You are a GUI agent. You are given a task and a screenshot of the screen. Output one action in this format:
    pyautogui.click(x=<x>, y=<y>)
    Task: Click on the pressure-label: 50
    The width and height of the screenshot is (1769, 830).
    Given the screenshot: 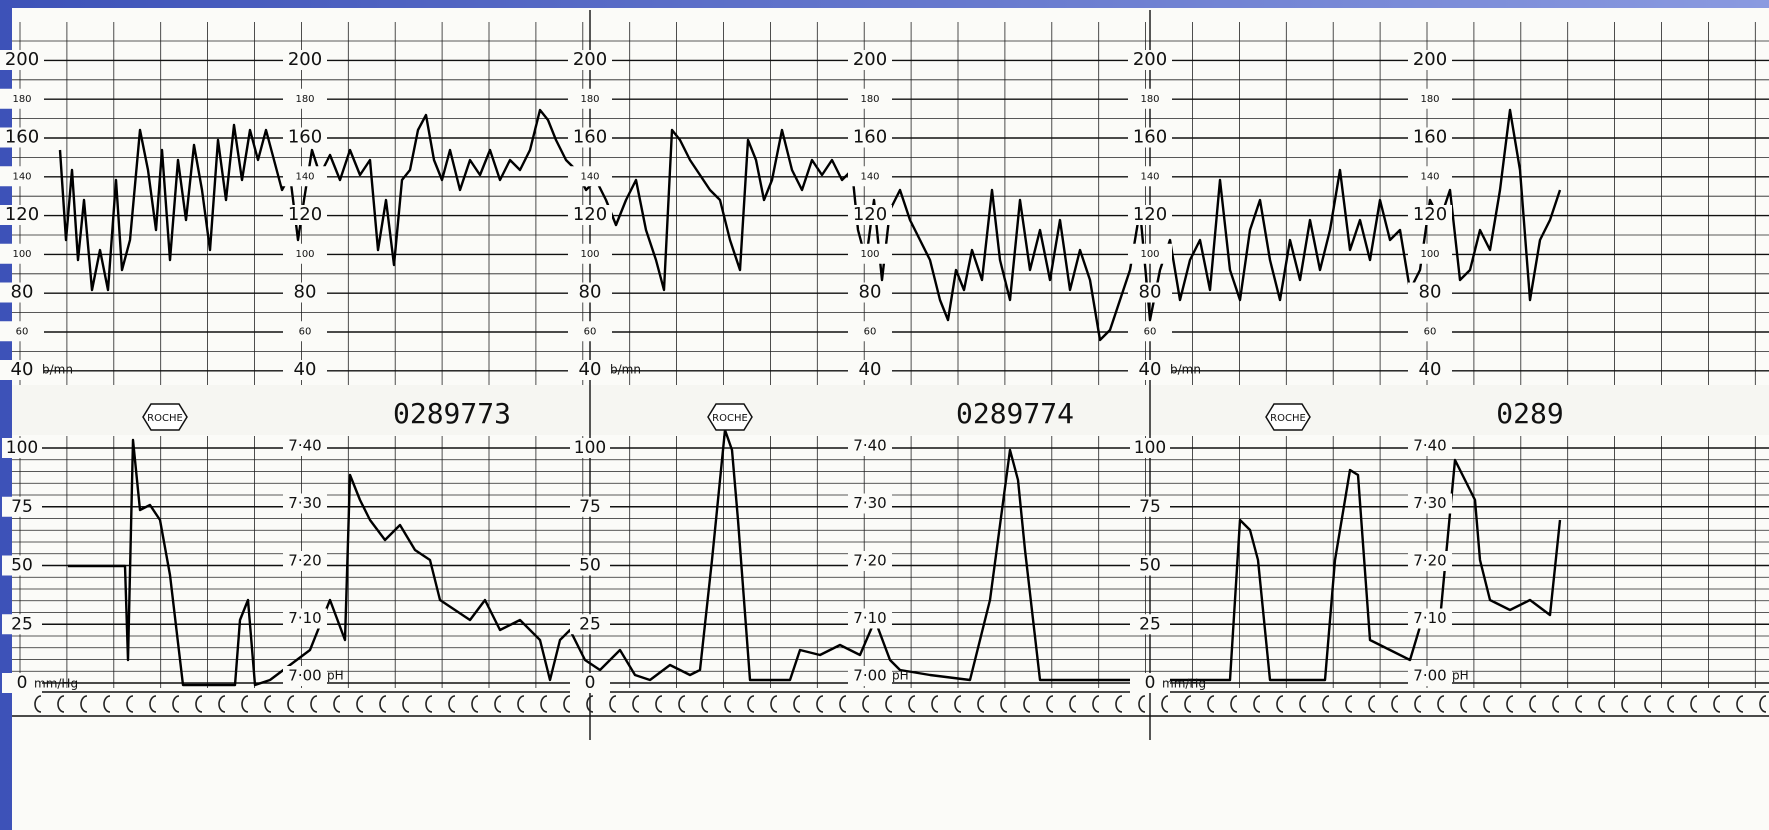 What is the action you would take?
    pyautogui.click(x=590, y=566)
    